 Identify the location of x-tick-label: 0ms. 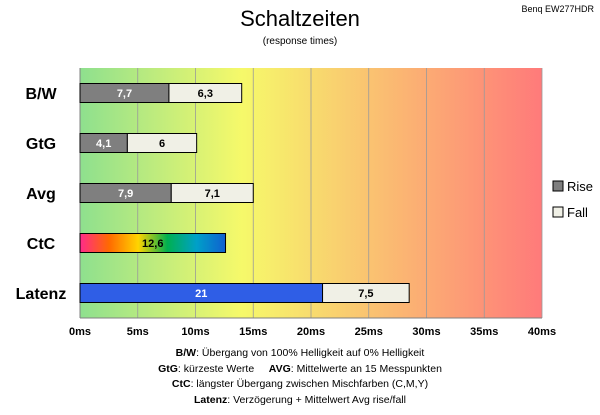
(80, 332).